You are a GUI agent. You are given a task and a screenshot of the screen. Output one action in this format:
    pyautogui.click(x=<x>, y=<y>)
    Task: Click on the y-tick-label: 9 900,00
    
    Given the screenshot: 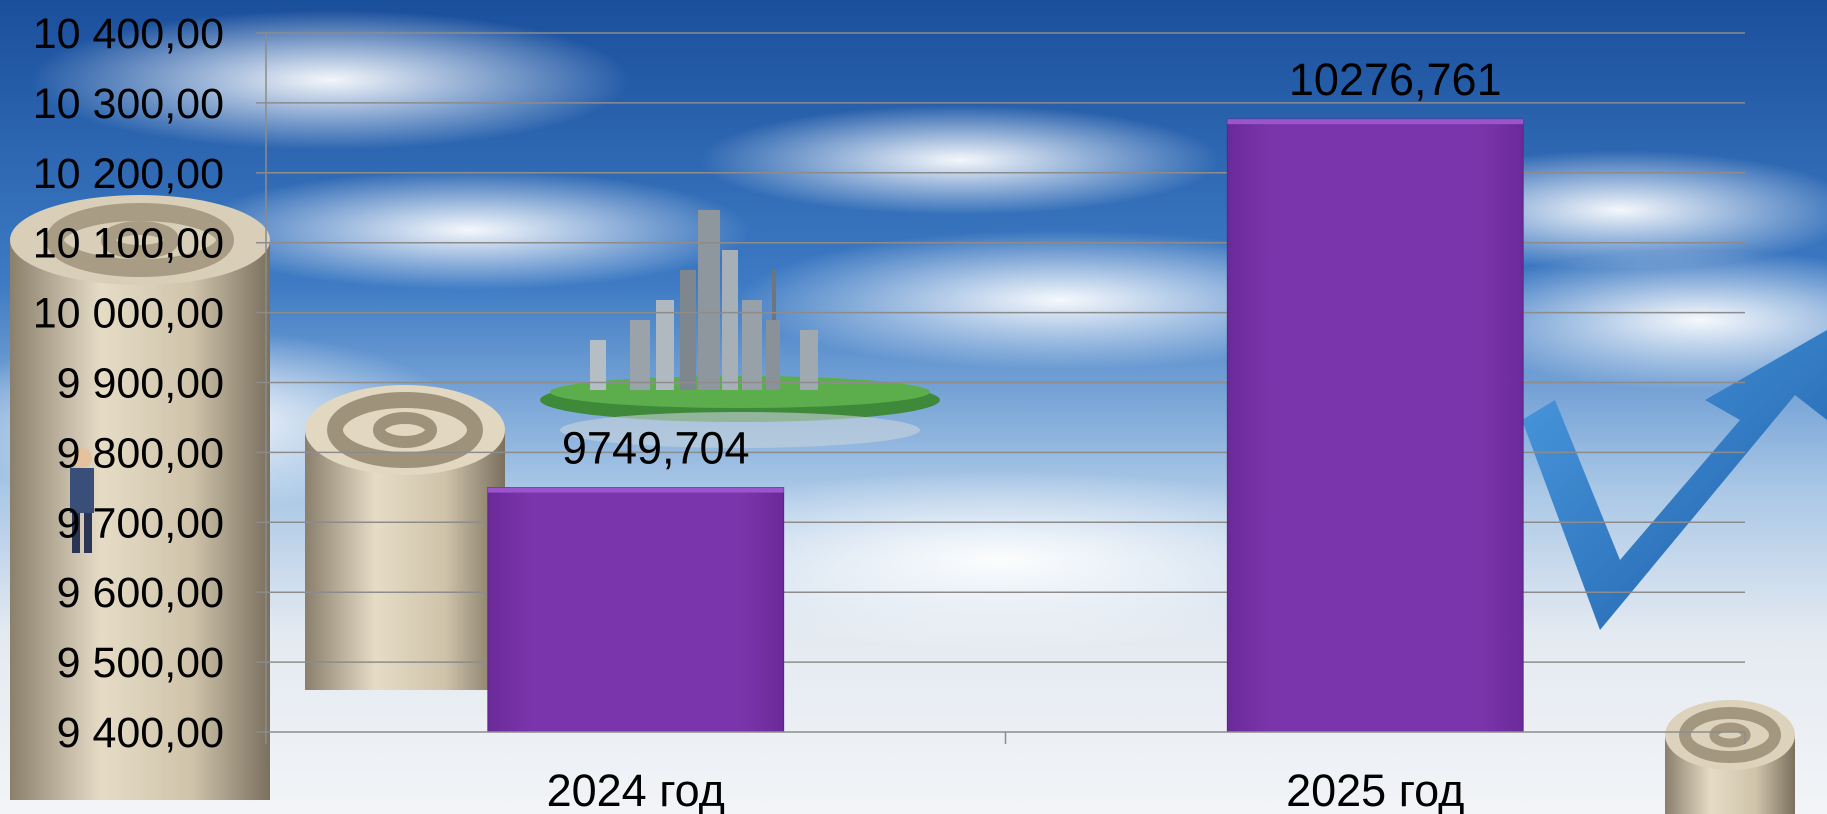 What is the action you would take?
    pyautogui.click(x=140, y=384)
    